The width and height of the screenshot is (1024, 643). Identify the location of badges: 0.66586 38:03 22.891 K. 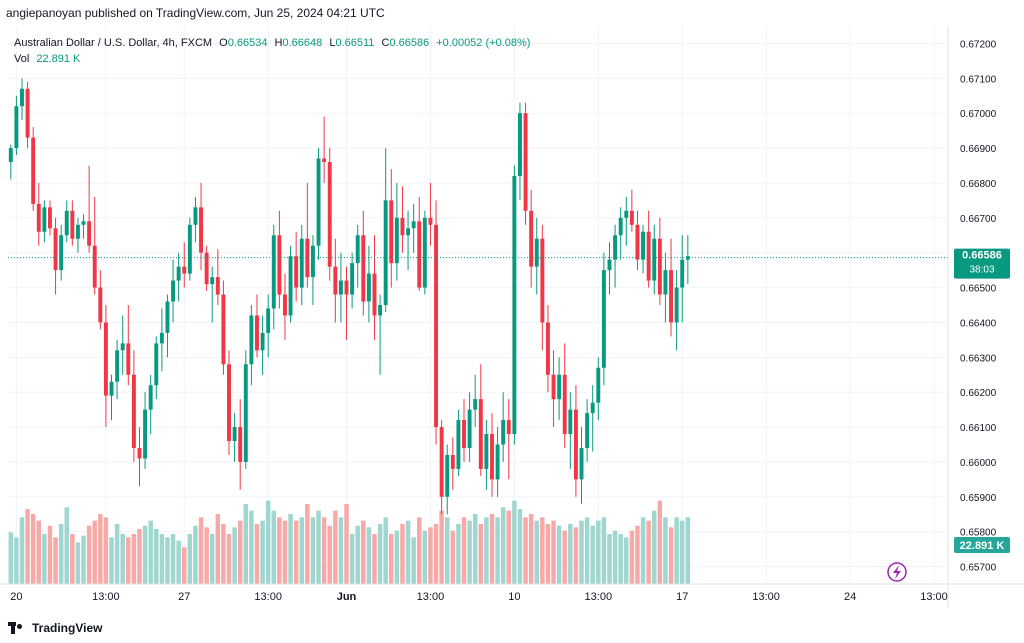
(948, 415).